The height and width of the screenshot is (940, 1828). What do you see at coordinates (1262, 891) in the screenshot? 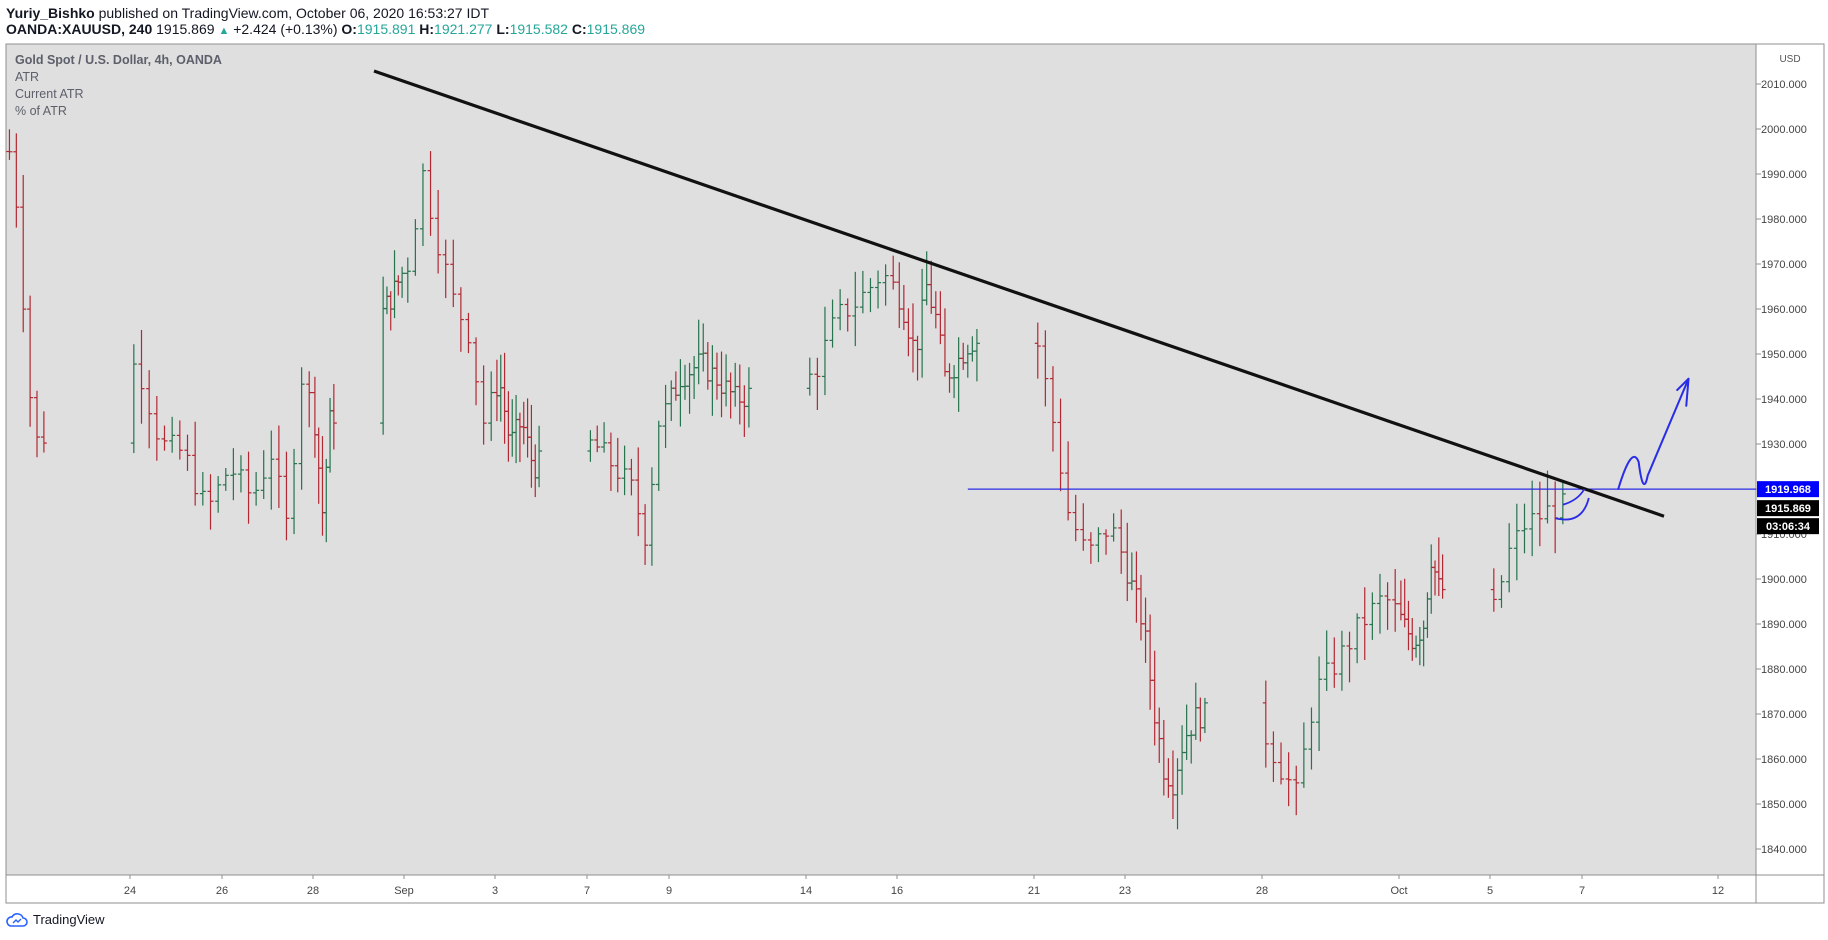
I see `time-tick-label: 28` at bounding box center [1262, 891].